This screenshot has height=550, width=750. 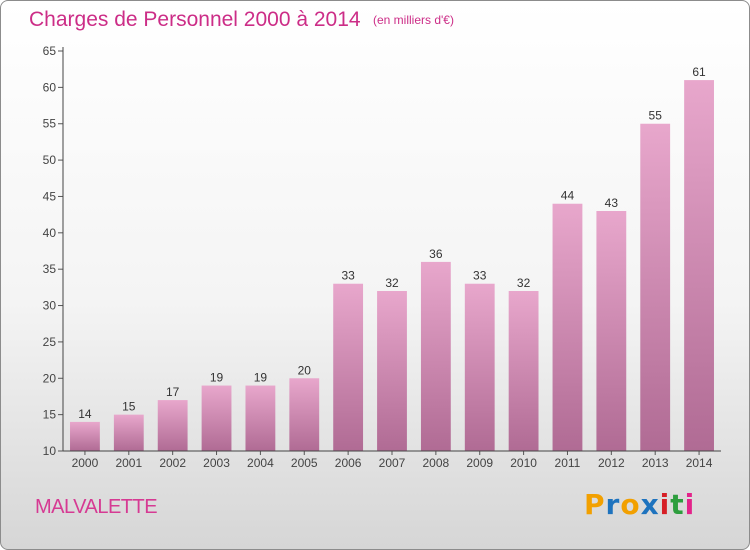 What do you see at coordinates (479, 463) in the screenshot?
I see `x-tick-label: 2009` at bounding box center [479, 463].